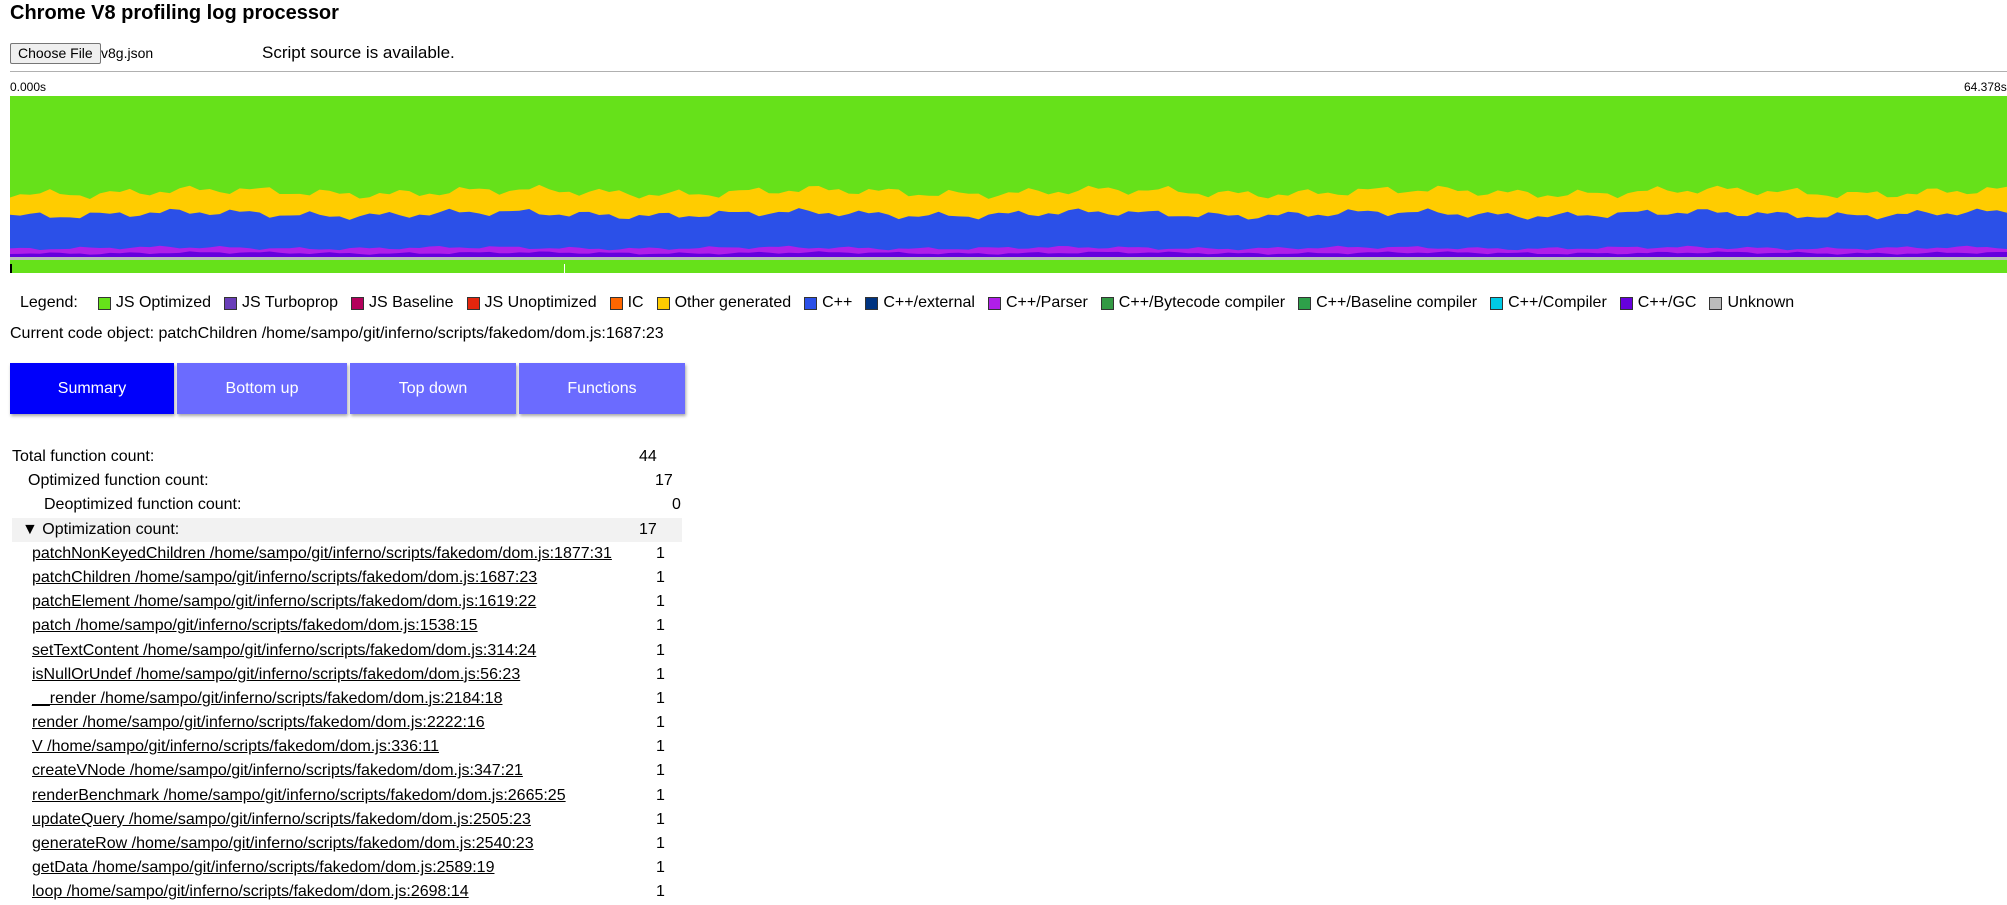 This screenshot has width=2007, height=905. What do you see at coordinates (349, 388) in the screenshot?
I see `view-tabs: Summary Bottom up Top down Functions` at bounding box center [349, 388].